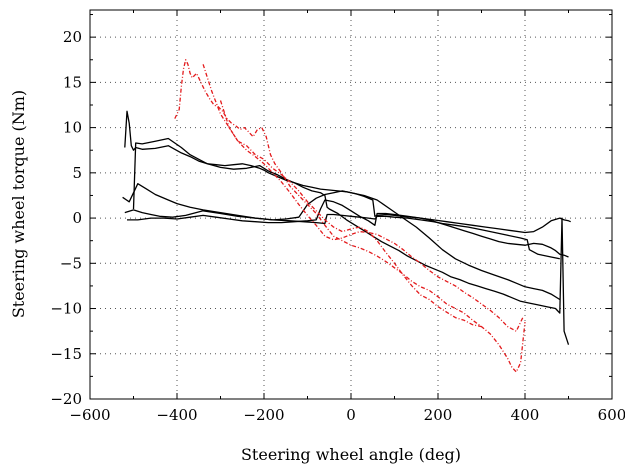  What do you see at coordinates (176, 415) in the screenshot?
I see `x-tick-label: −400` at bounding box center [176, 415].